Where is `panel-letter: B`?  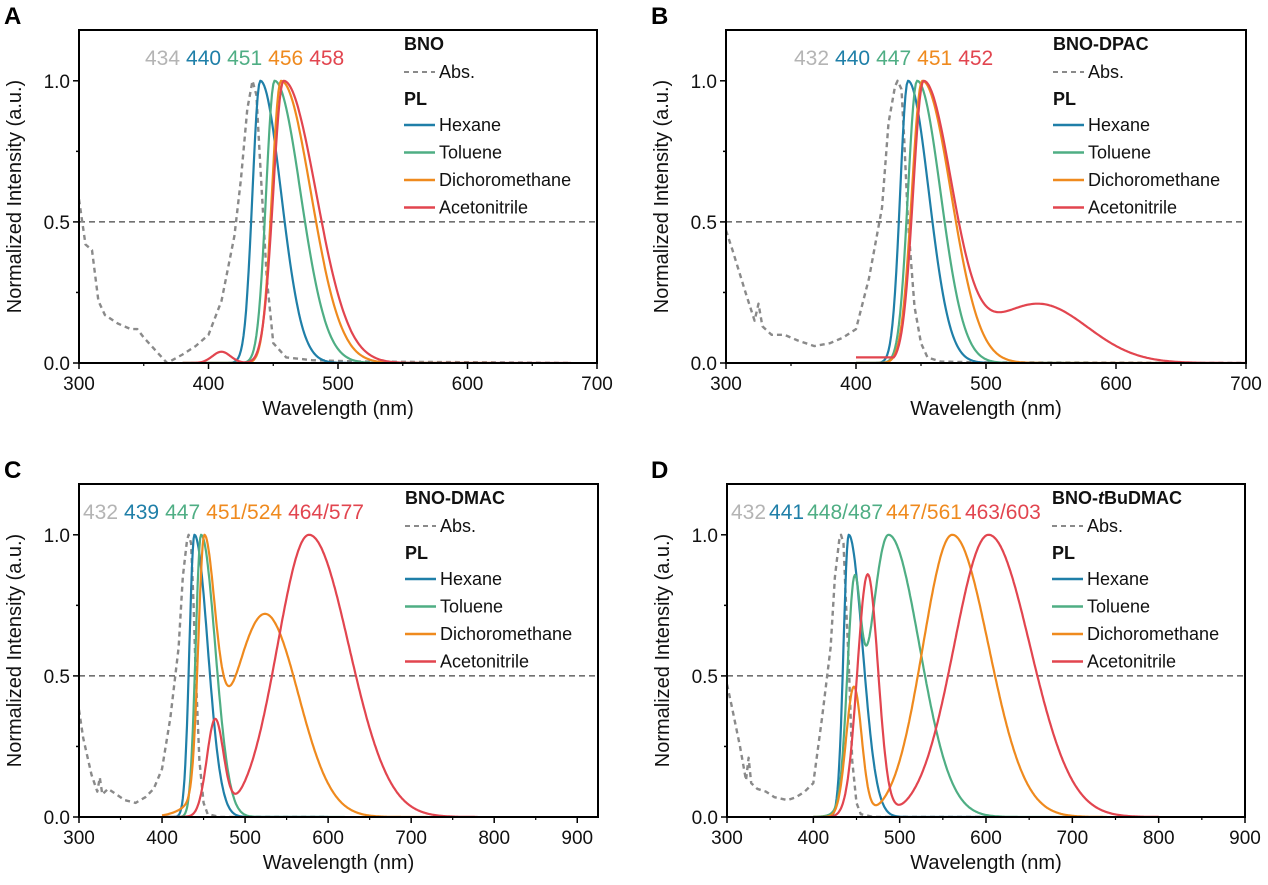
panel-letter: B is located at coordinates (659, 16).